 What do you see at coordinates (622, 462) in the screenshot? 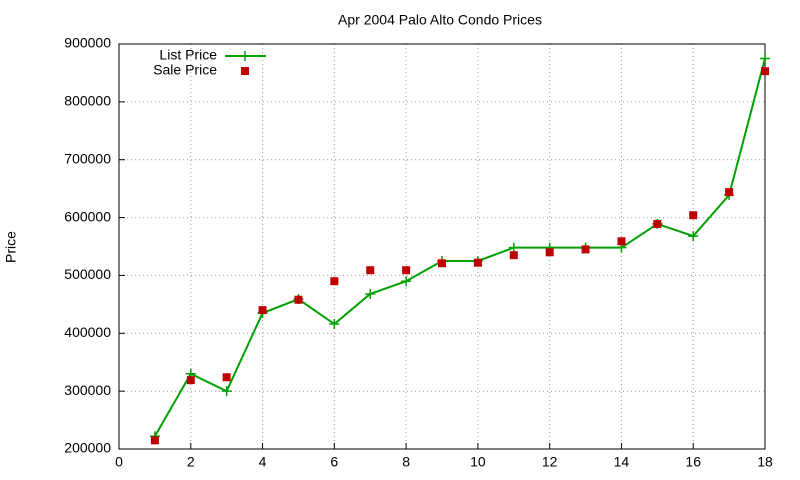
I see `x-tick-label: 14` at bounding box center [622, 462].